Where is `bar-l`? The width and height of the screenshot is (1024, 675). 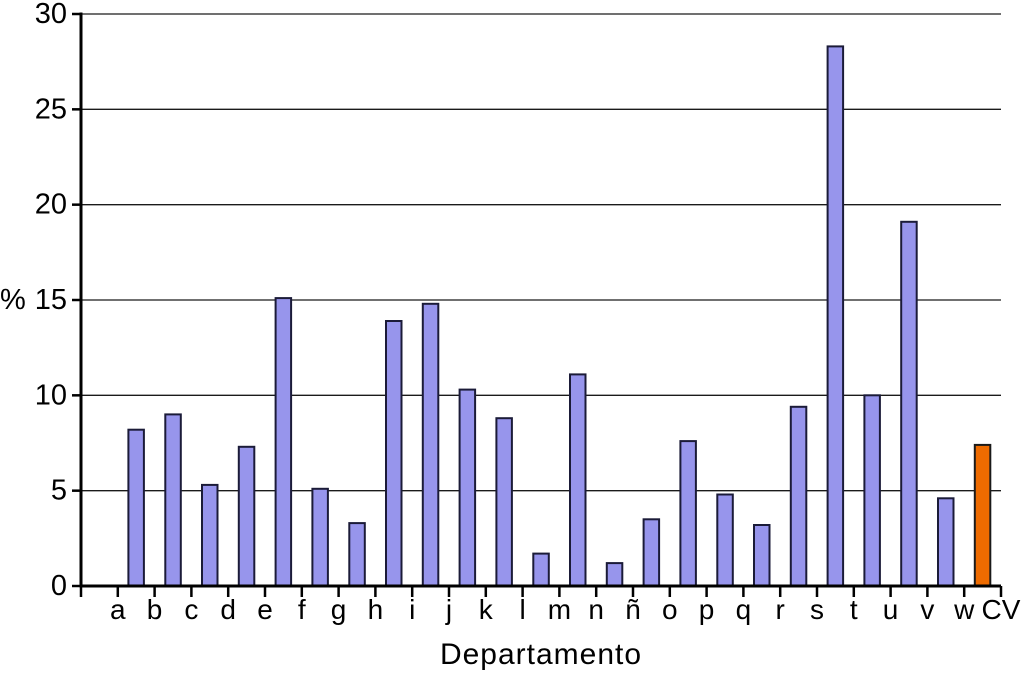 bar-l is located at coordinates (541, 569).